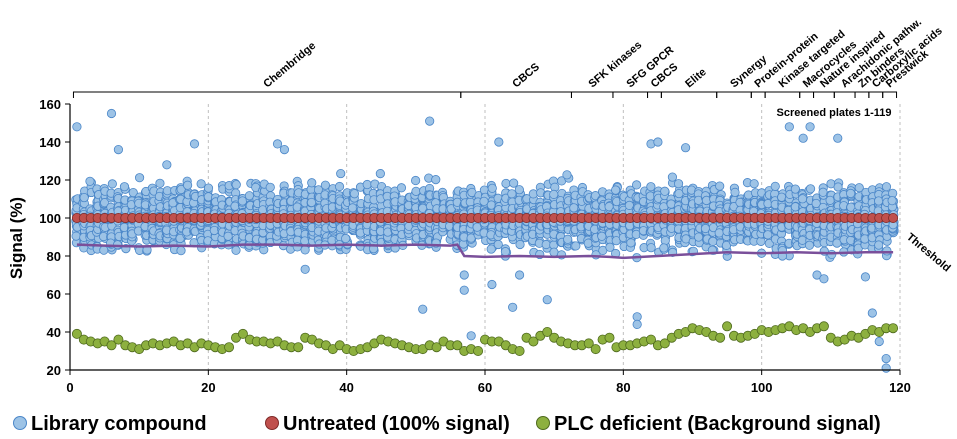  Describe the element at coordinates (485, 251) in the screenshot. I see `threshold-line` at that location.